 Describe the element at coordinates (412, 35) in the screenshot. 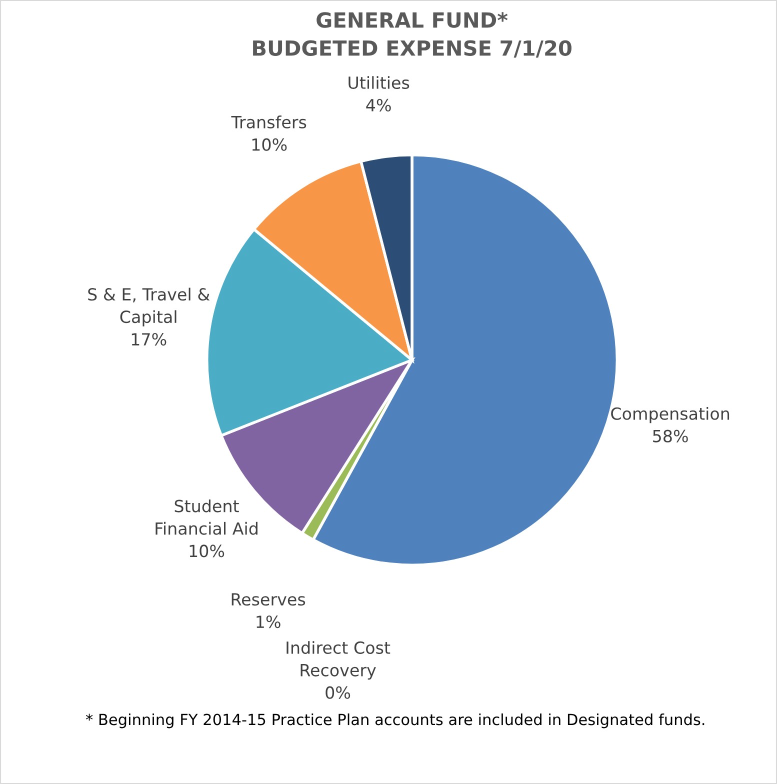

I see `chart-title: GENERAL FUND* BUDGETED EXPENSE 7/1/20` at that location.